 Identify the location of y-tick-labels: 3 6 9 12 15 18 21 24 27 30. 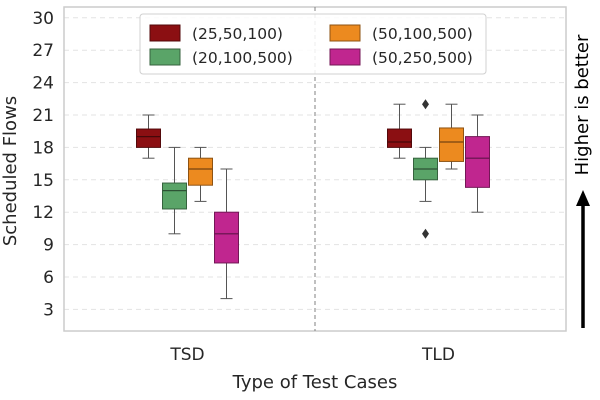
(43, 165).